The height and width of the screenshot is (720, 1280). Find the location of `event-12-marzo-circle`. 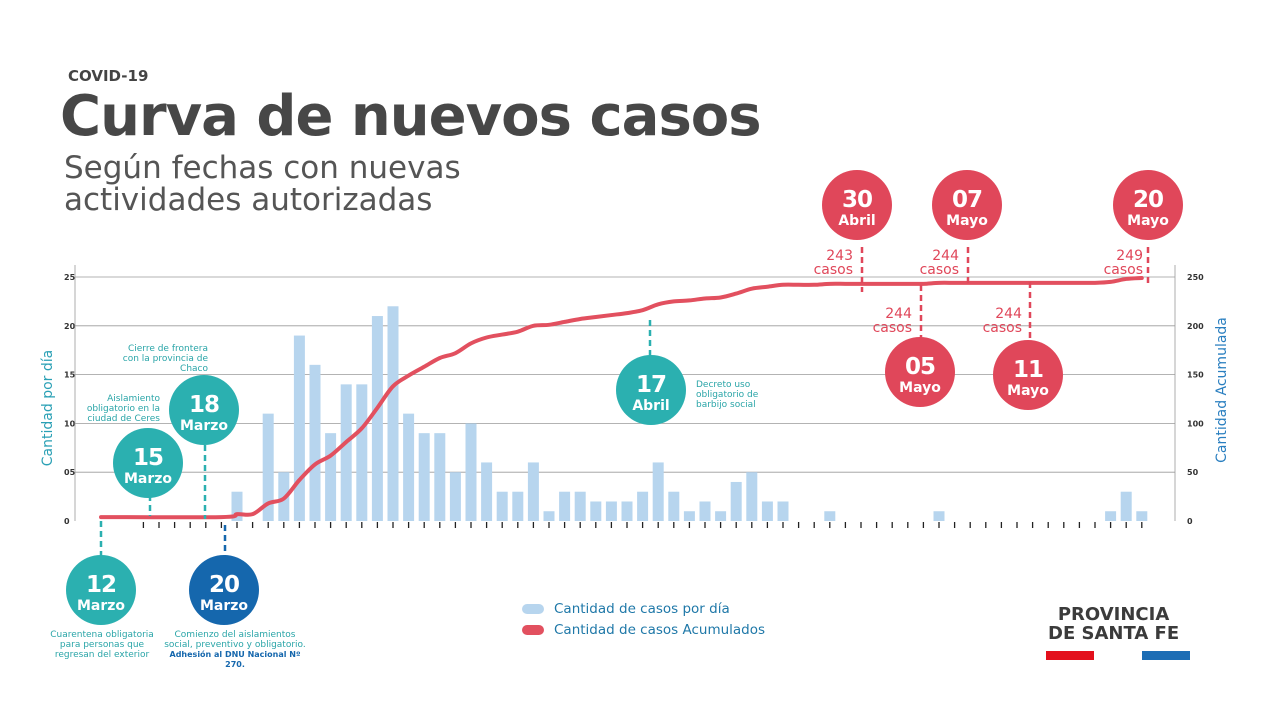

event-12-marzo-circle is located at coordinates (101, 590).